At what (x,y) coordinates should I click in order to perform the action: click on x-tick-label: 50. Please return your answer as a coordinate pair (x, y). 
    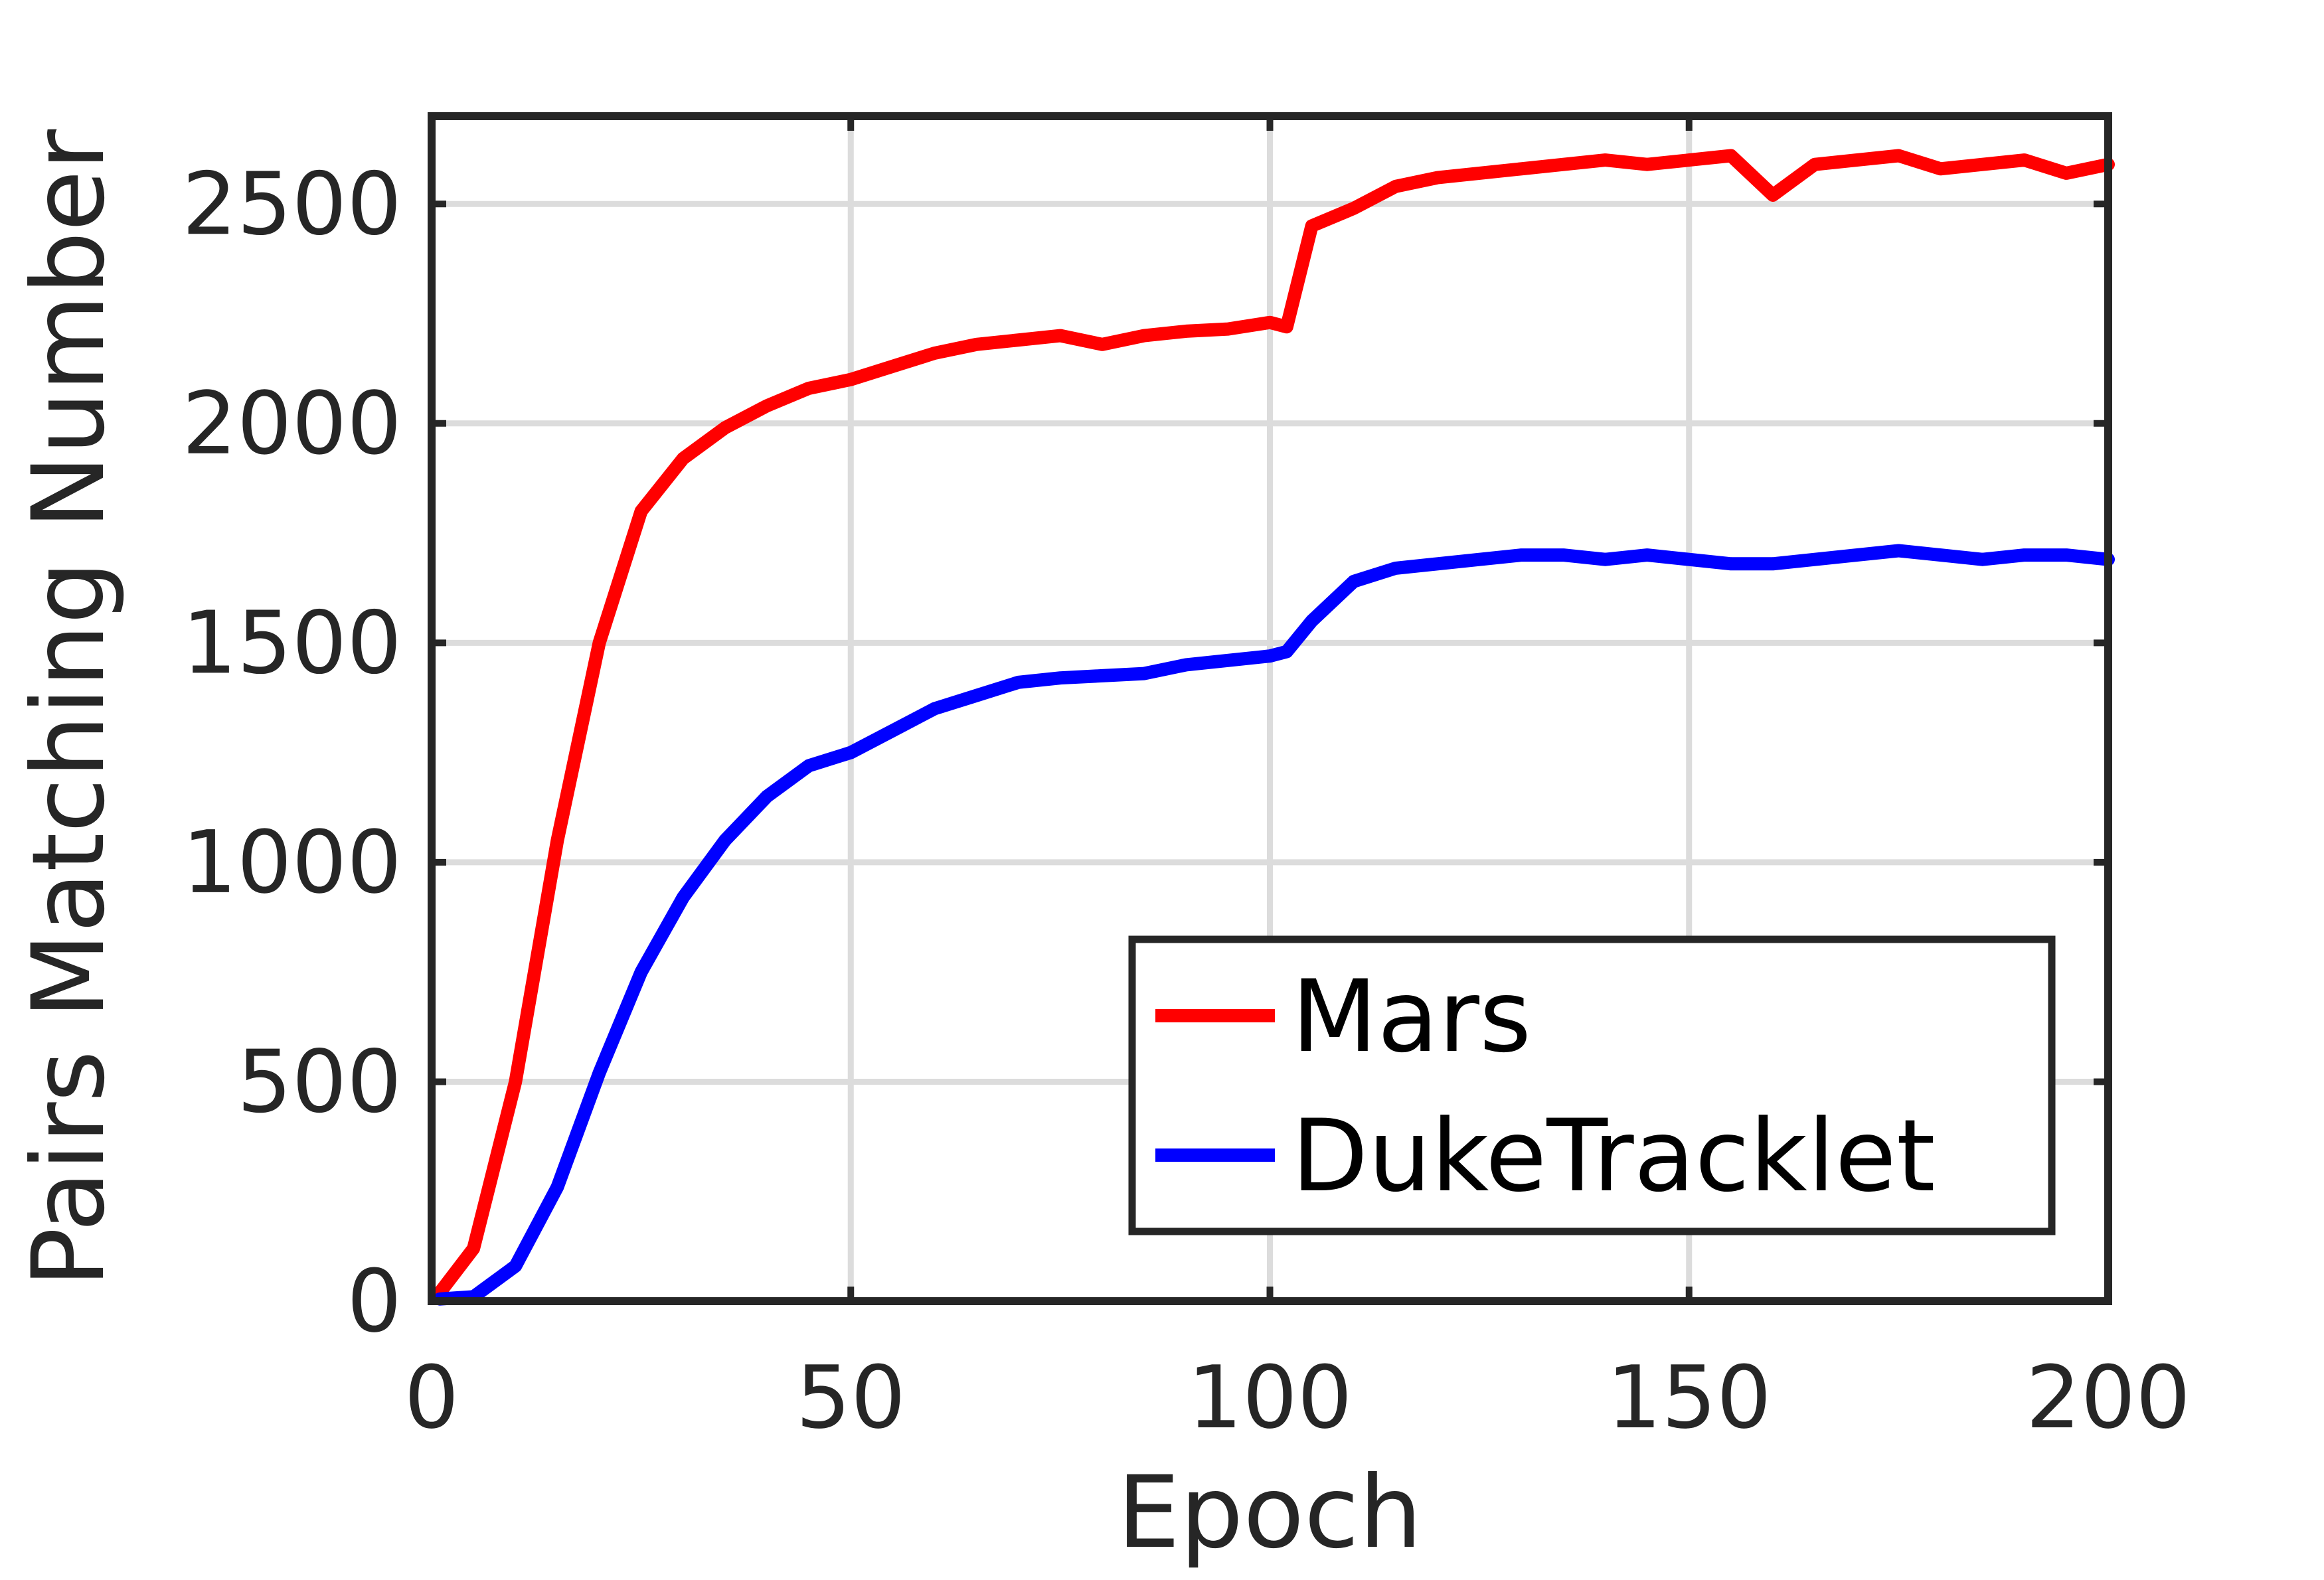
    Looking at the image, I should click on (851, 1397).